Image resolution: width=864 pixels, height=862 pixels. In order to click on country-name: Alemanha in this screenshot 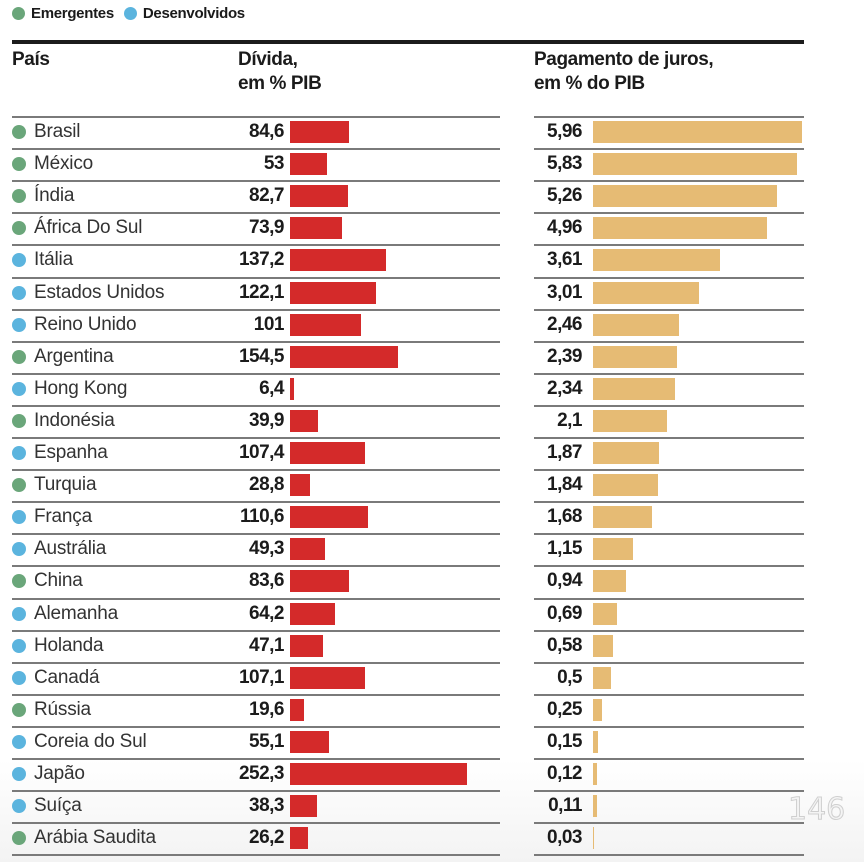, I will do `click(76, 613)`.